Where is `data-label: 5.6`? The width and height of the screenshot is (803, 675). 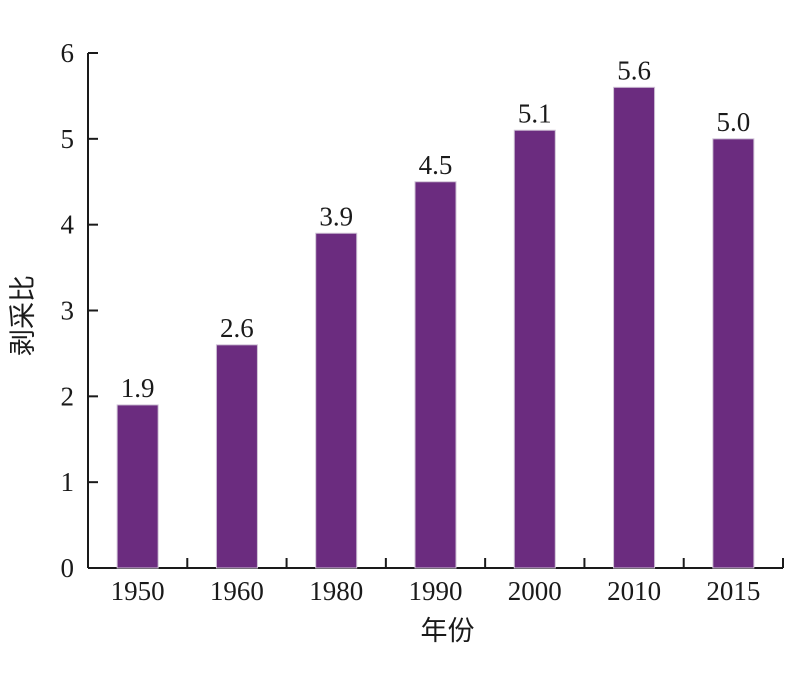
data-label: 5.6 is located at coordinates (634, 70).